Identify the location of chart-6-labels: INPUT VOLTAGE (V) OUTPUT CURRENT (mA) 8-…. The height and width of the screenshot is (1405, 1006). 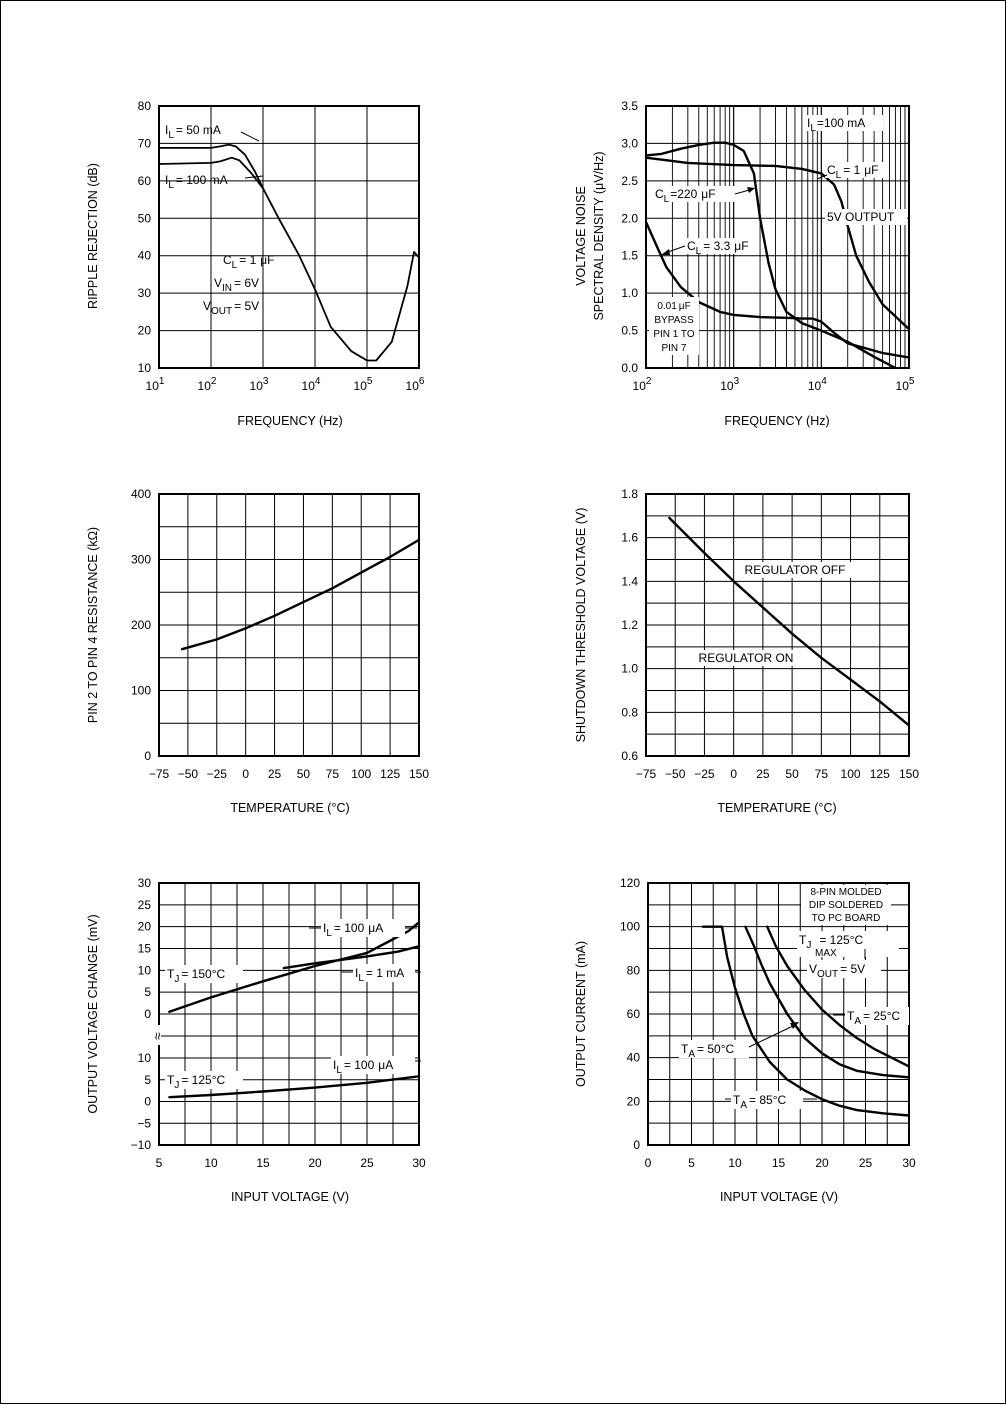
(741, 1044).